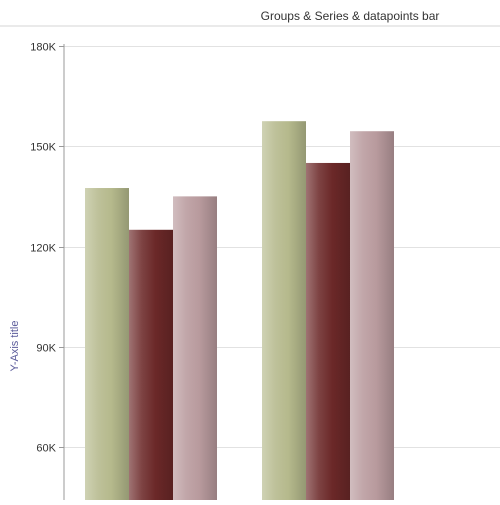 This screenshot has width=500, height=505. I want to click on y-axis-title: Y-Axis title, so click(15, 346).